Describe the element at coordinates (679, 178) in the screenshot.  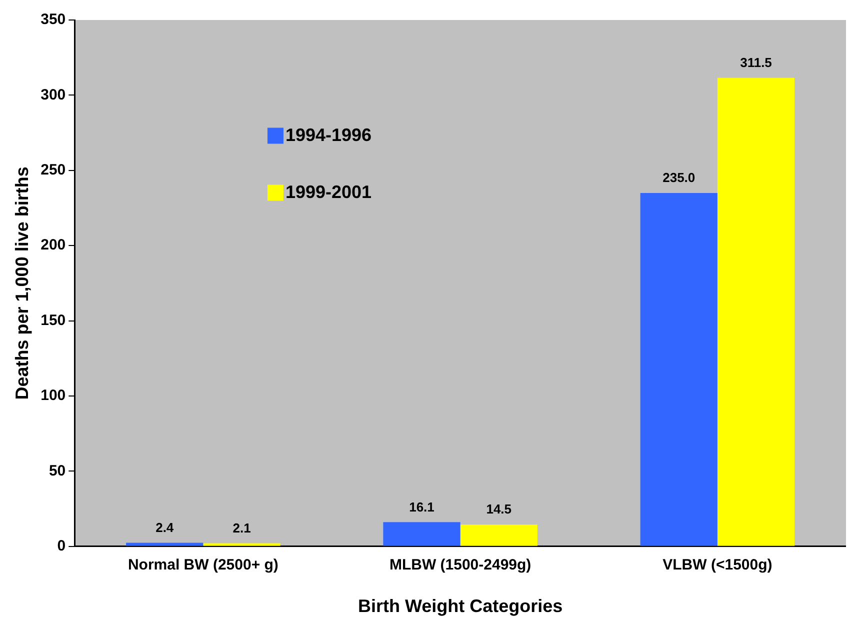
I see `data-label: 235.0` at that location.